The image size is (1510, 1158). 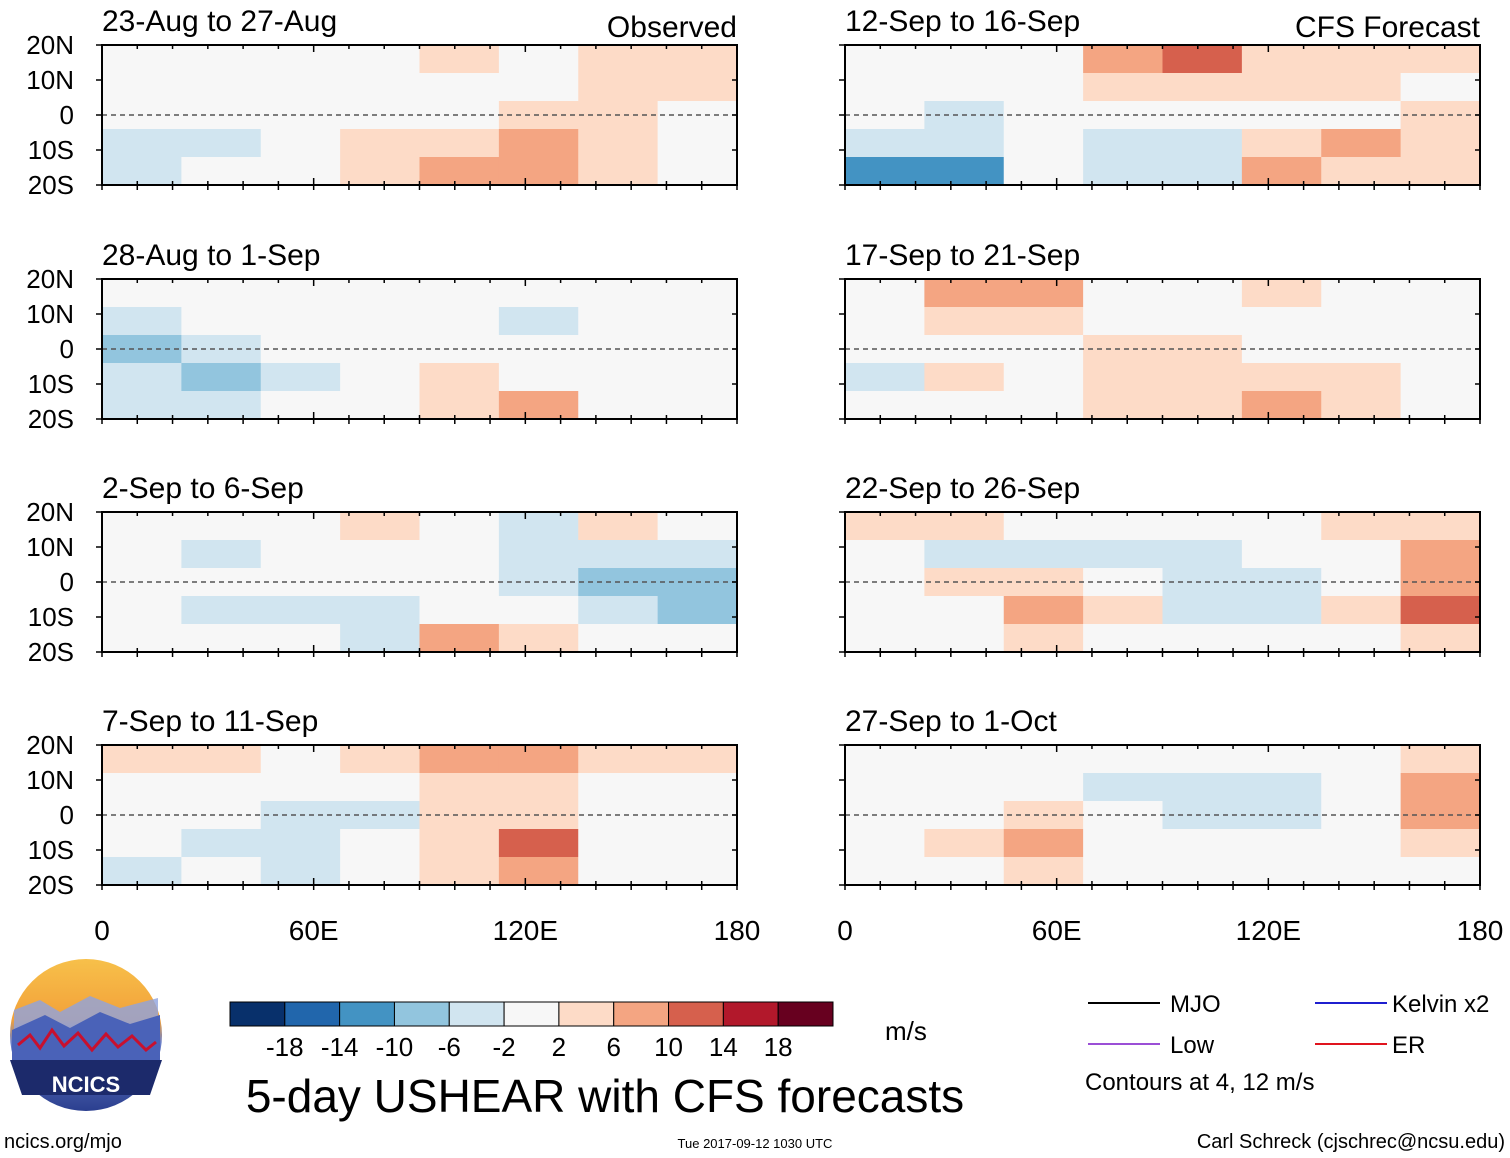 I want to click on map-panel: 20N 10N 0 10S 20S 7-Sep to 11-Sep, so click(x=382, y=802).